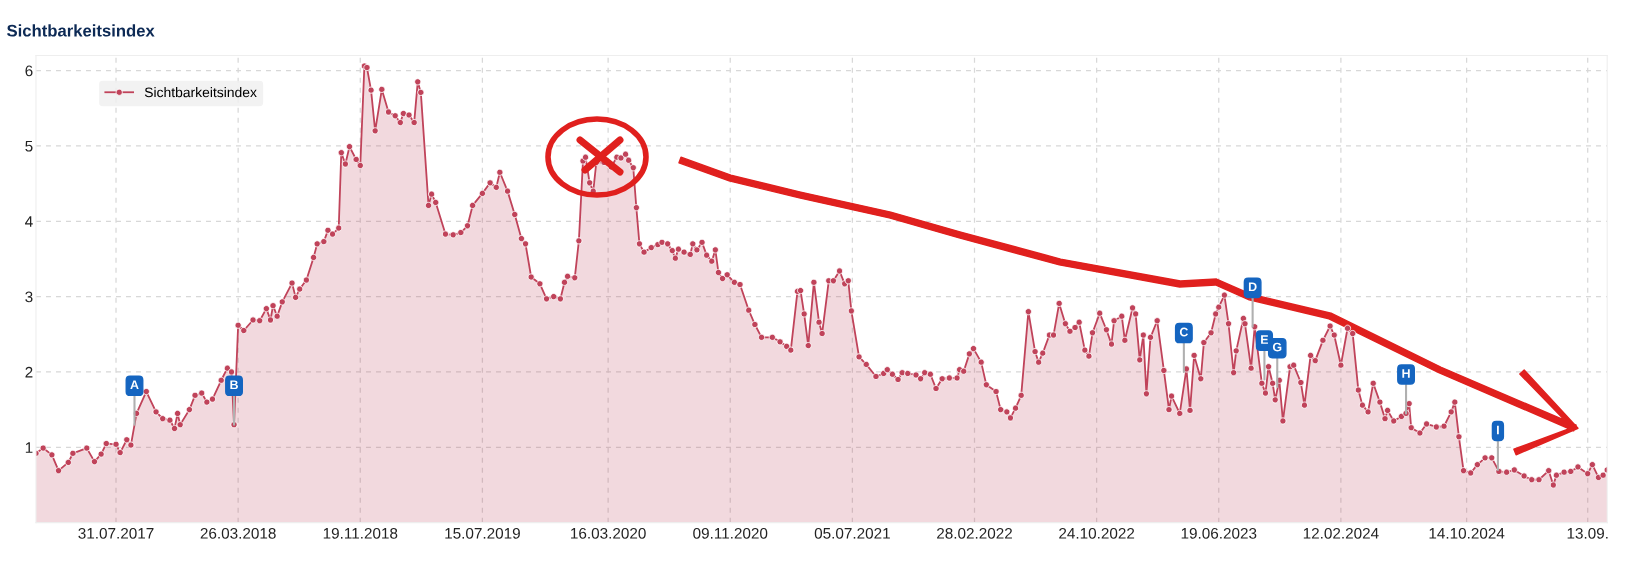  I want to click on x-tick-label: 24.10.2022, so click(1097, 533).